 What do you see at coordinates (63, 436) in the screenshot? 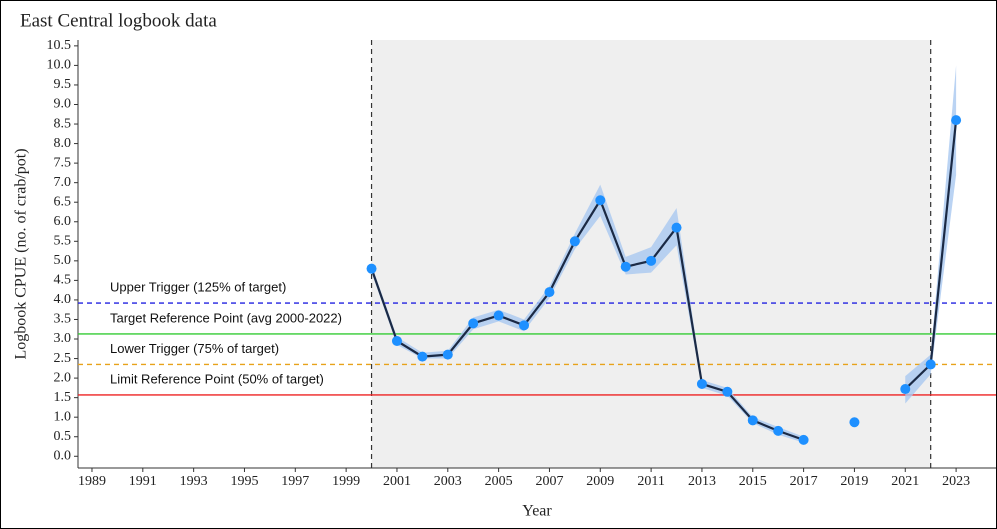
I see `y-tick-label: 0.5` at bounding box center [63, 436].